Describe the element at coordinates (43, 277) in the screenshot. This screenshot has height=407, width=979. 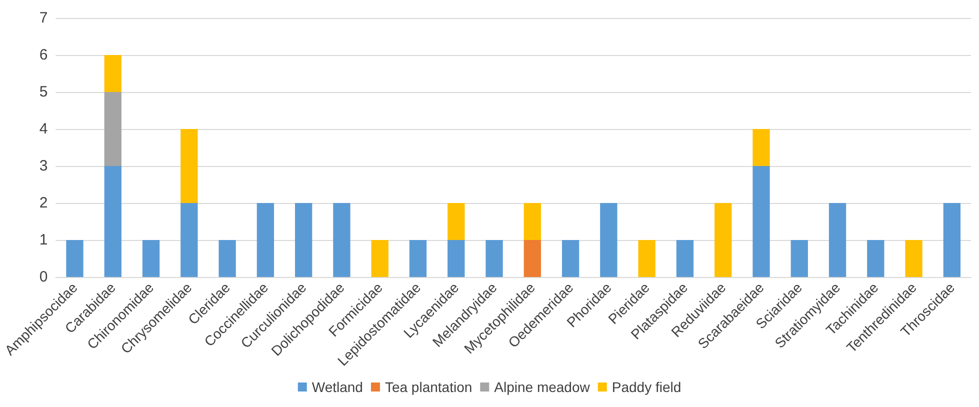
I see `y-tick-label: 0` at that location.